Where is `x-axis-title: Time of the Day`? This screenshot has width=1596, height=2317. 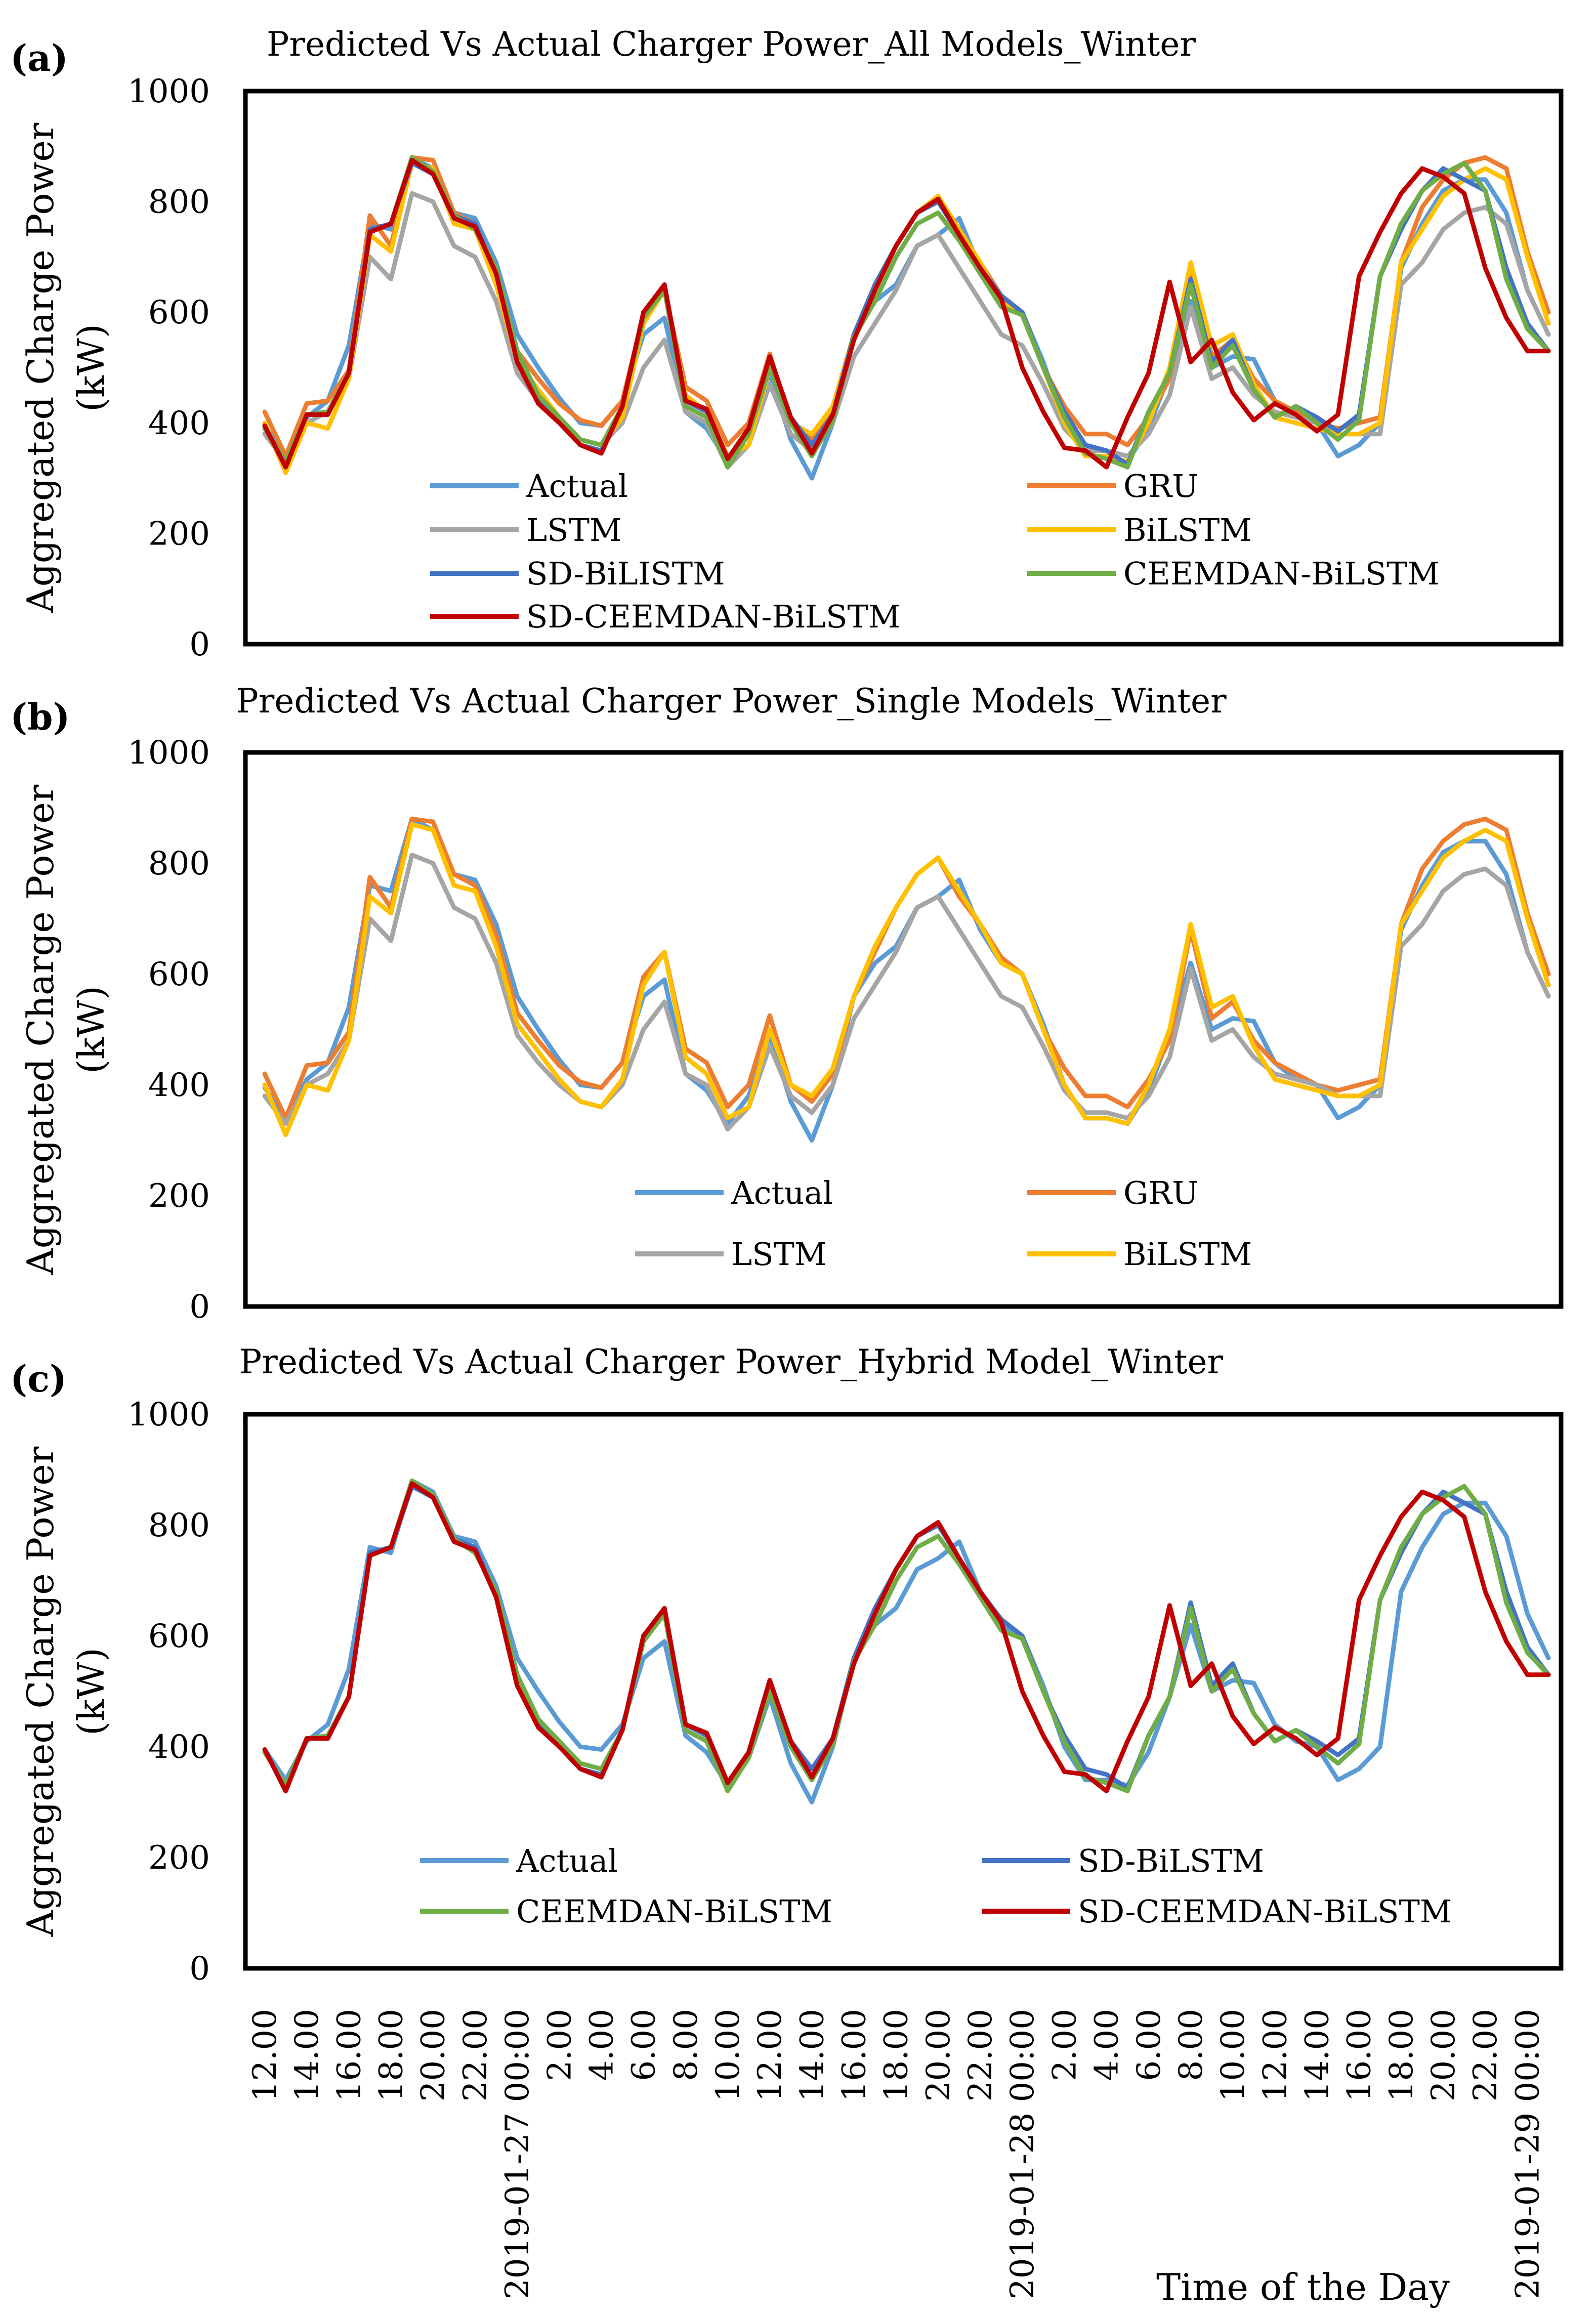
x-axis-title: Time of the Day is located at coordinates (1303, 2287).